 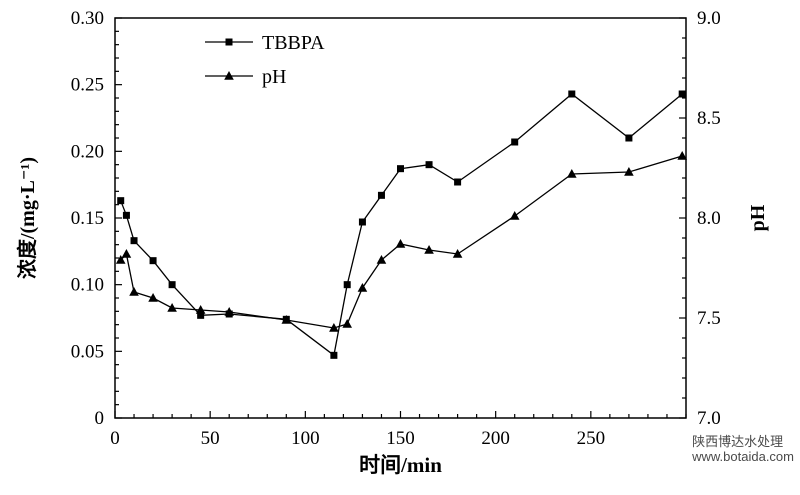 I want to click on legend-label-ph: pH, so click(x=274, y=77).